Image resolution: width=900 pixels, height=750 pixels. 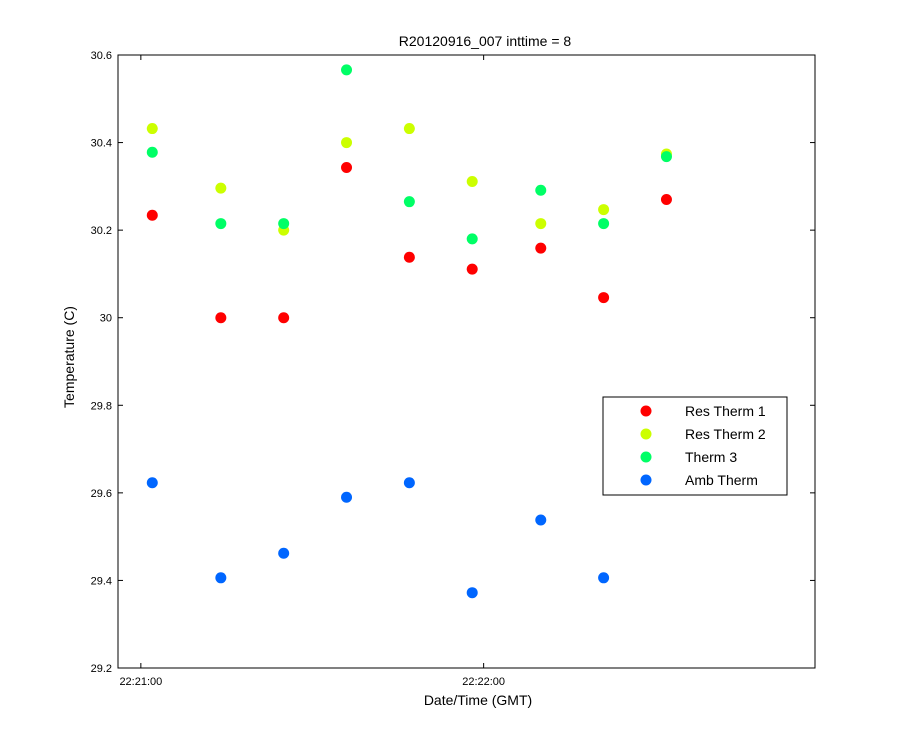 What do you see at coordinates (101, 56) in the screenshot?
I see `y-tick-label: 30.6` at bounding box center [101, 56].